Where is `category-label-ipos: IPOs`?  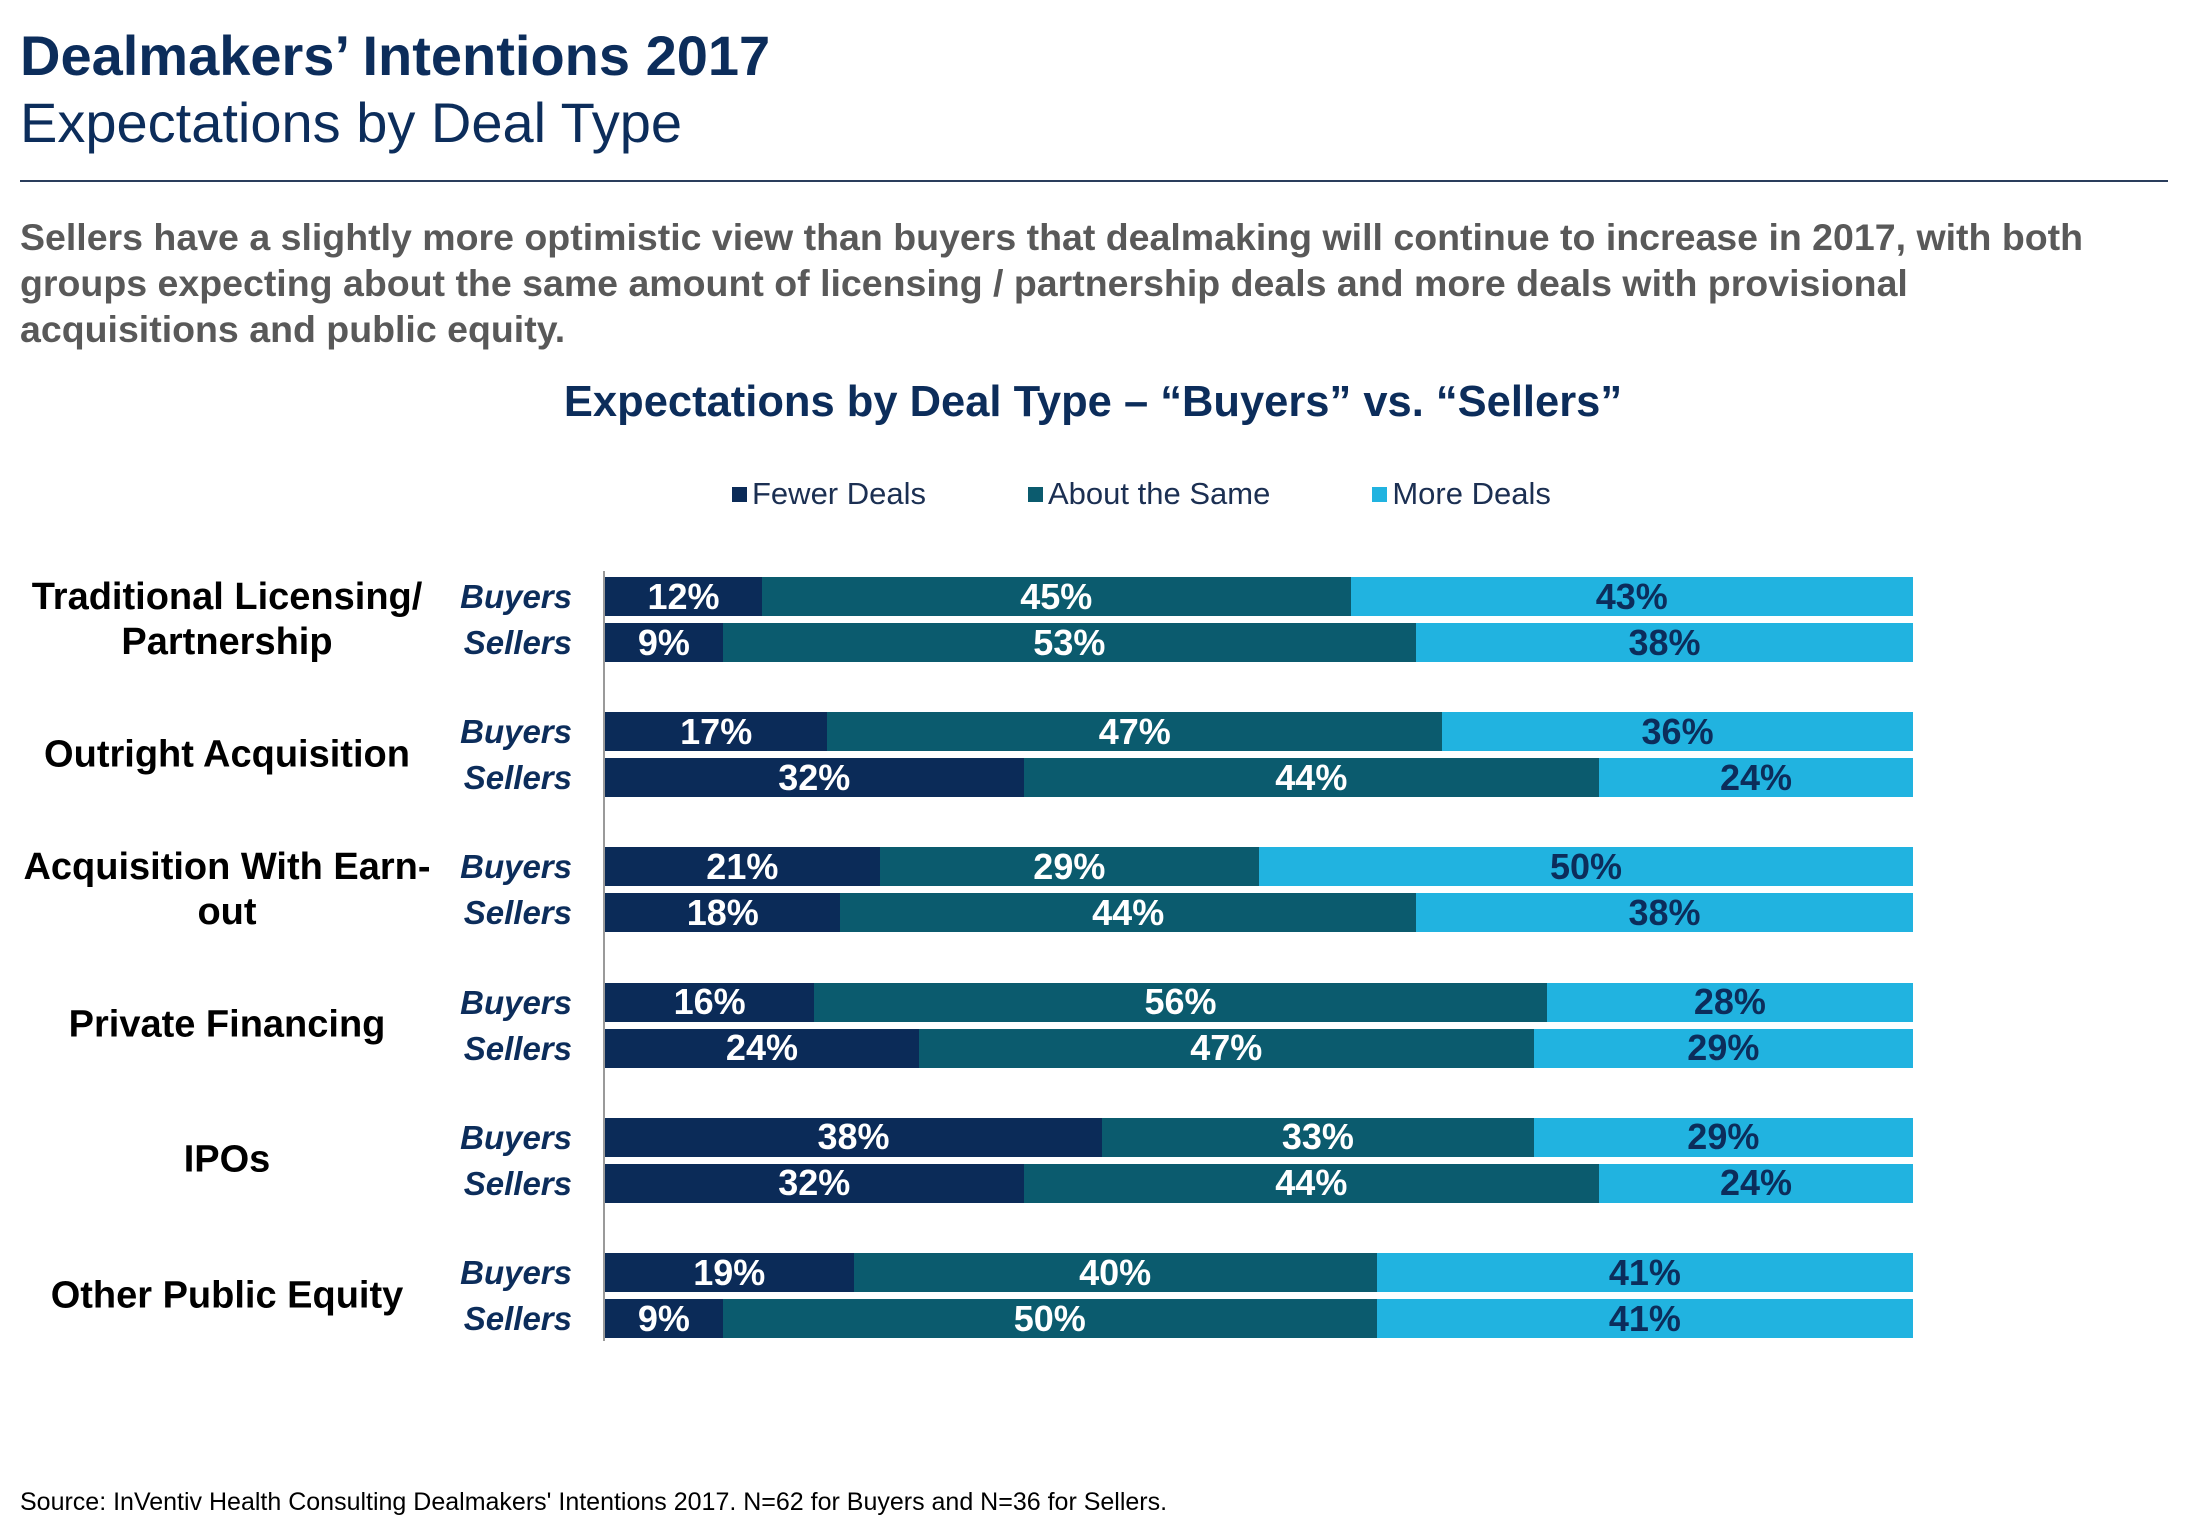
category-label-ipos: IPOs is located at coordinates (227, 1159).